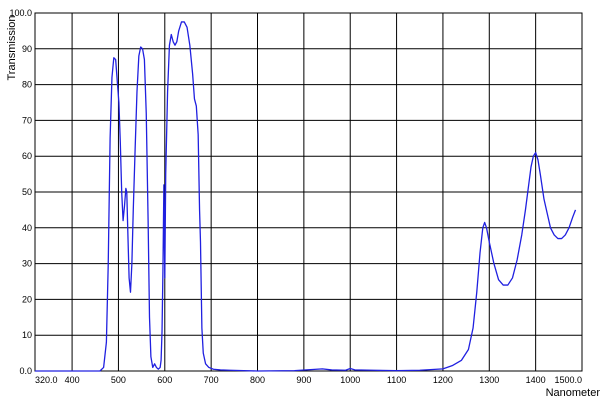 The image size is (604, 402). Describe the element at coordinates (27, 335) in the screenshot. I see `y-tick-label: 10` at that location.